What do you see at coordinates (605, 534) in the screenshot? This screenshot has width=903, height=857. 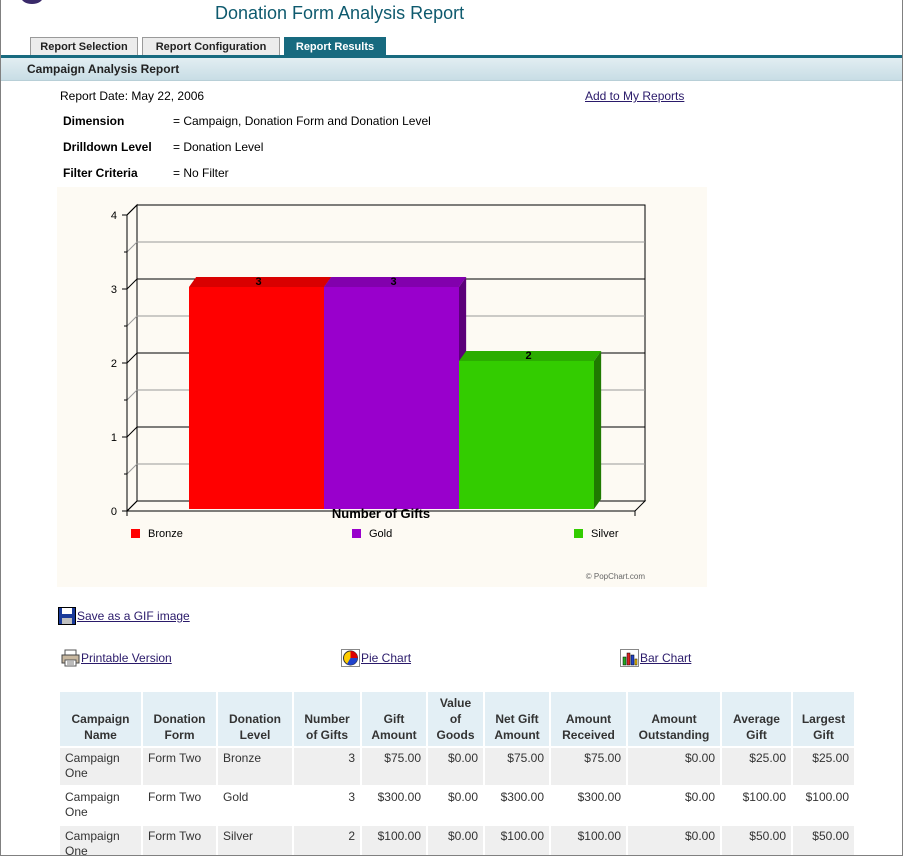 I see `legend-label-silver: Silver` at bounding box center [605, 534].